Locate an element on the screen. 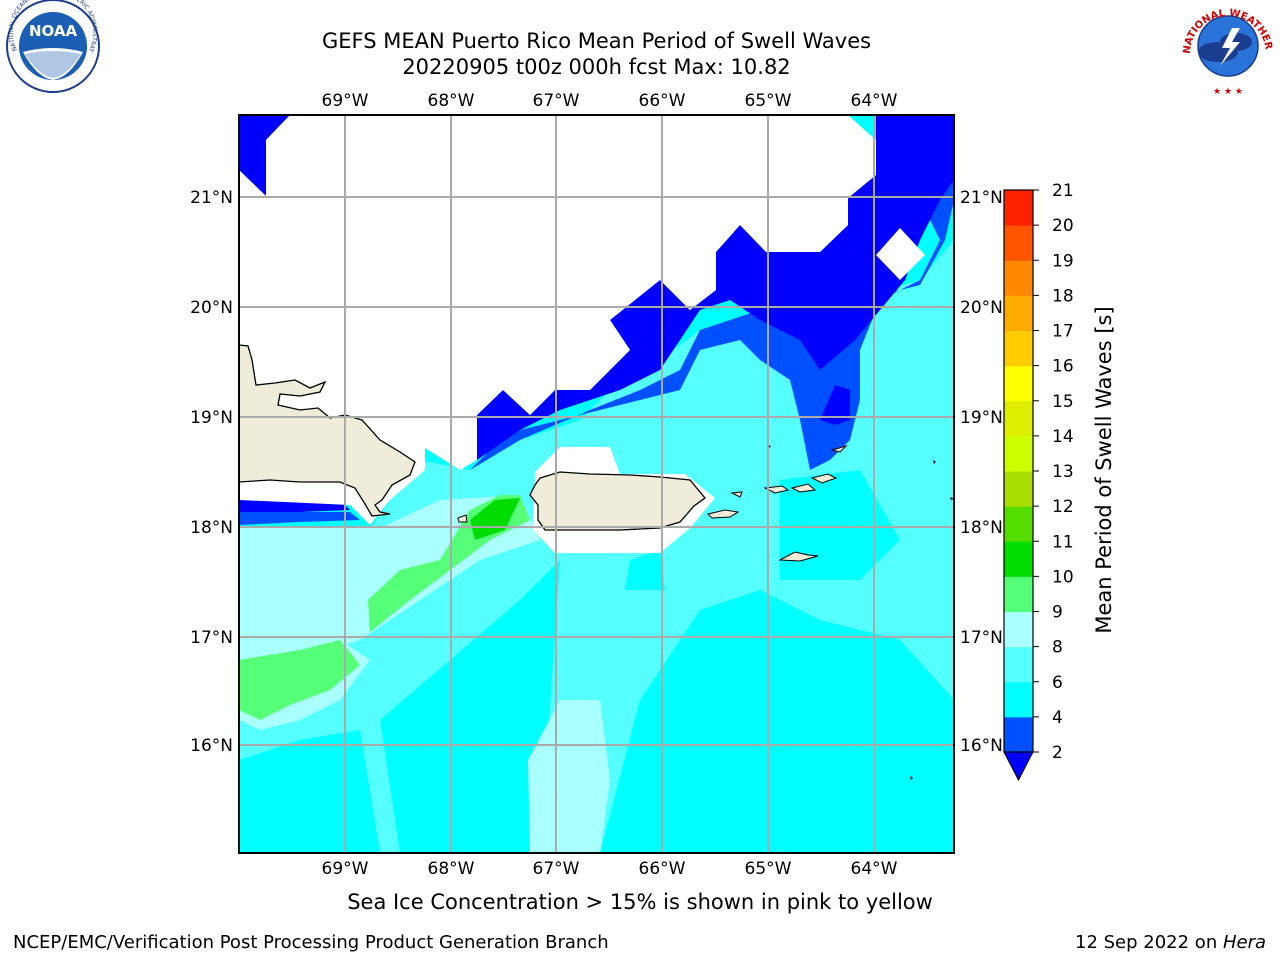 This screenshot has height=960, width=1280. island-speck-a is located at coordinates (934, 462).